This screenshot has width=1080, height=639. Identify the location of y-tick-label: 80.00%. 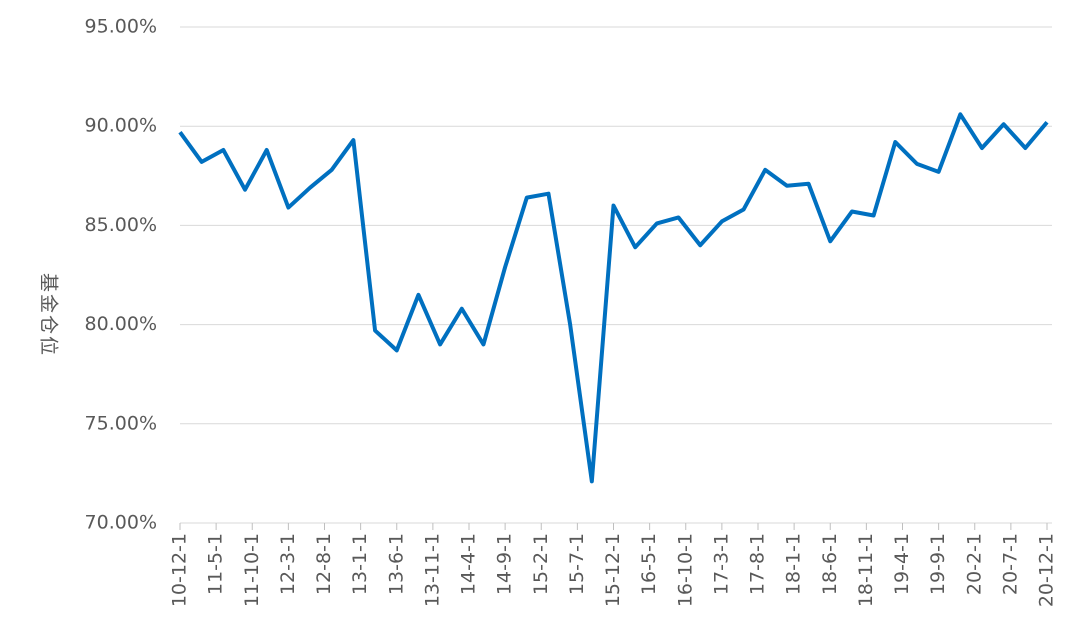
(121, 324).